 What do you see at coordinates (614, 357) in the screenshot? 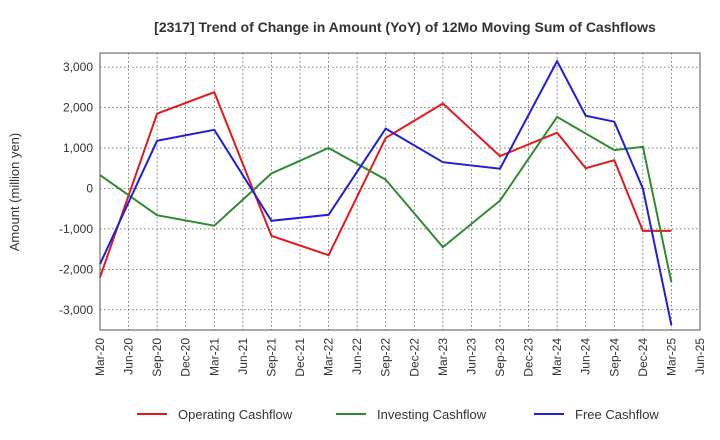
I see `x-tick-label: Sep-24` at bounding box center [614, 357].